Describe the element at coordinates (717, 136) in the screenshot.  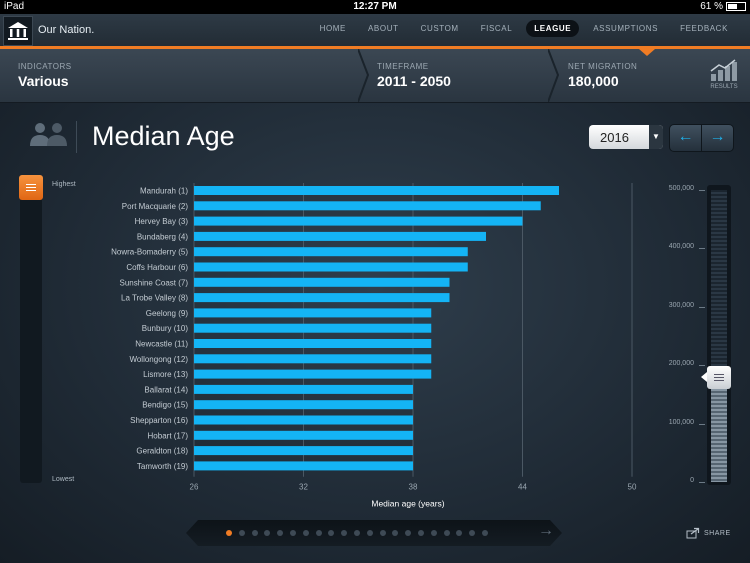
I see `next-arrow-icon: →` at that location.